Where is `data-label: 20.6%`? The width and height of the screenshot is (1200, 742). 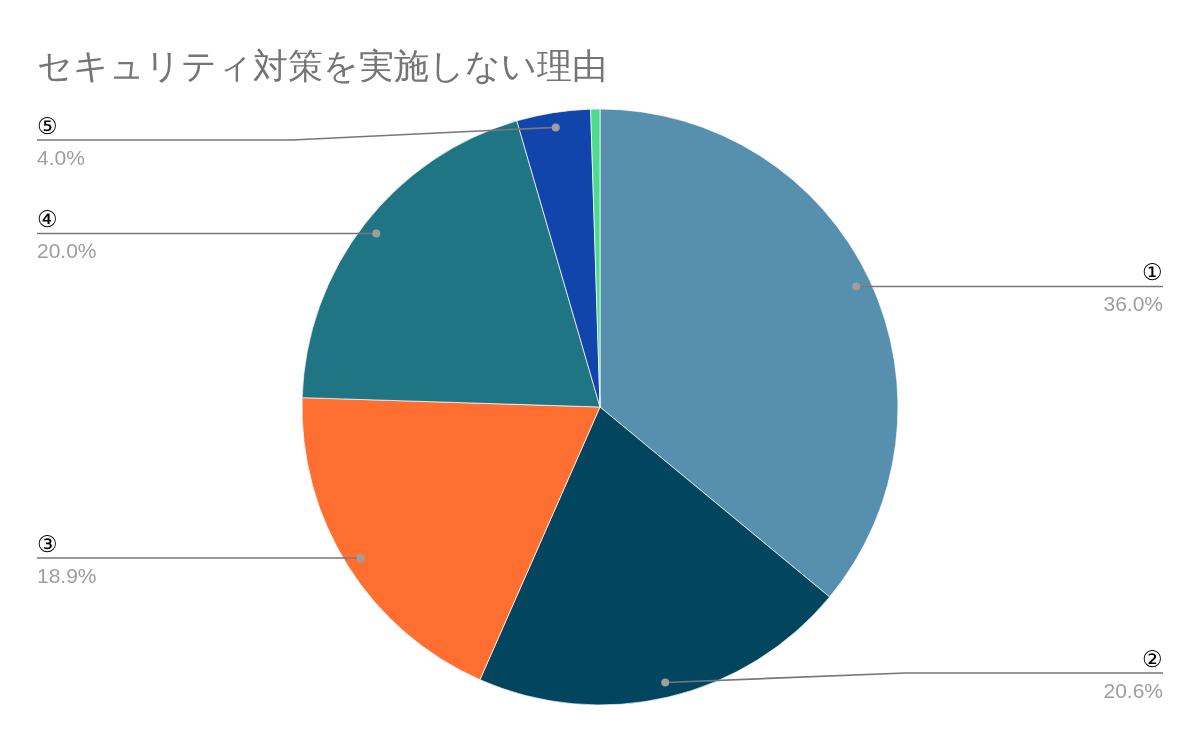 data-label: 20.6% is located at coordinates (1133, 690).